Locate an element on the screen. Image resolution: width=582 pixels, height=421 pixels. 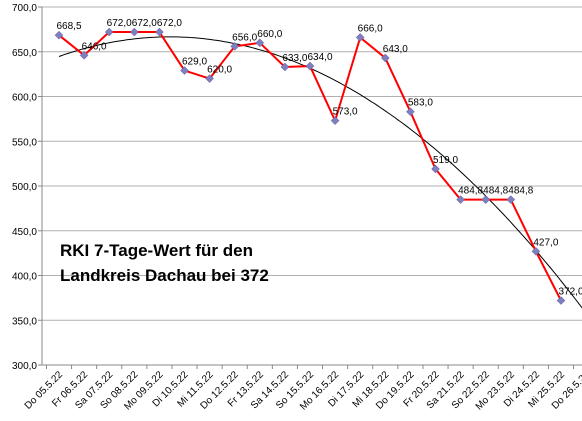
data-label: 666,0 is located at coordinates (370, 28).